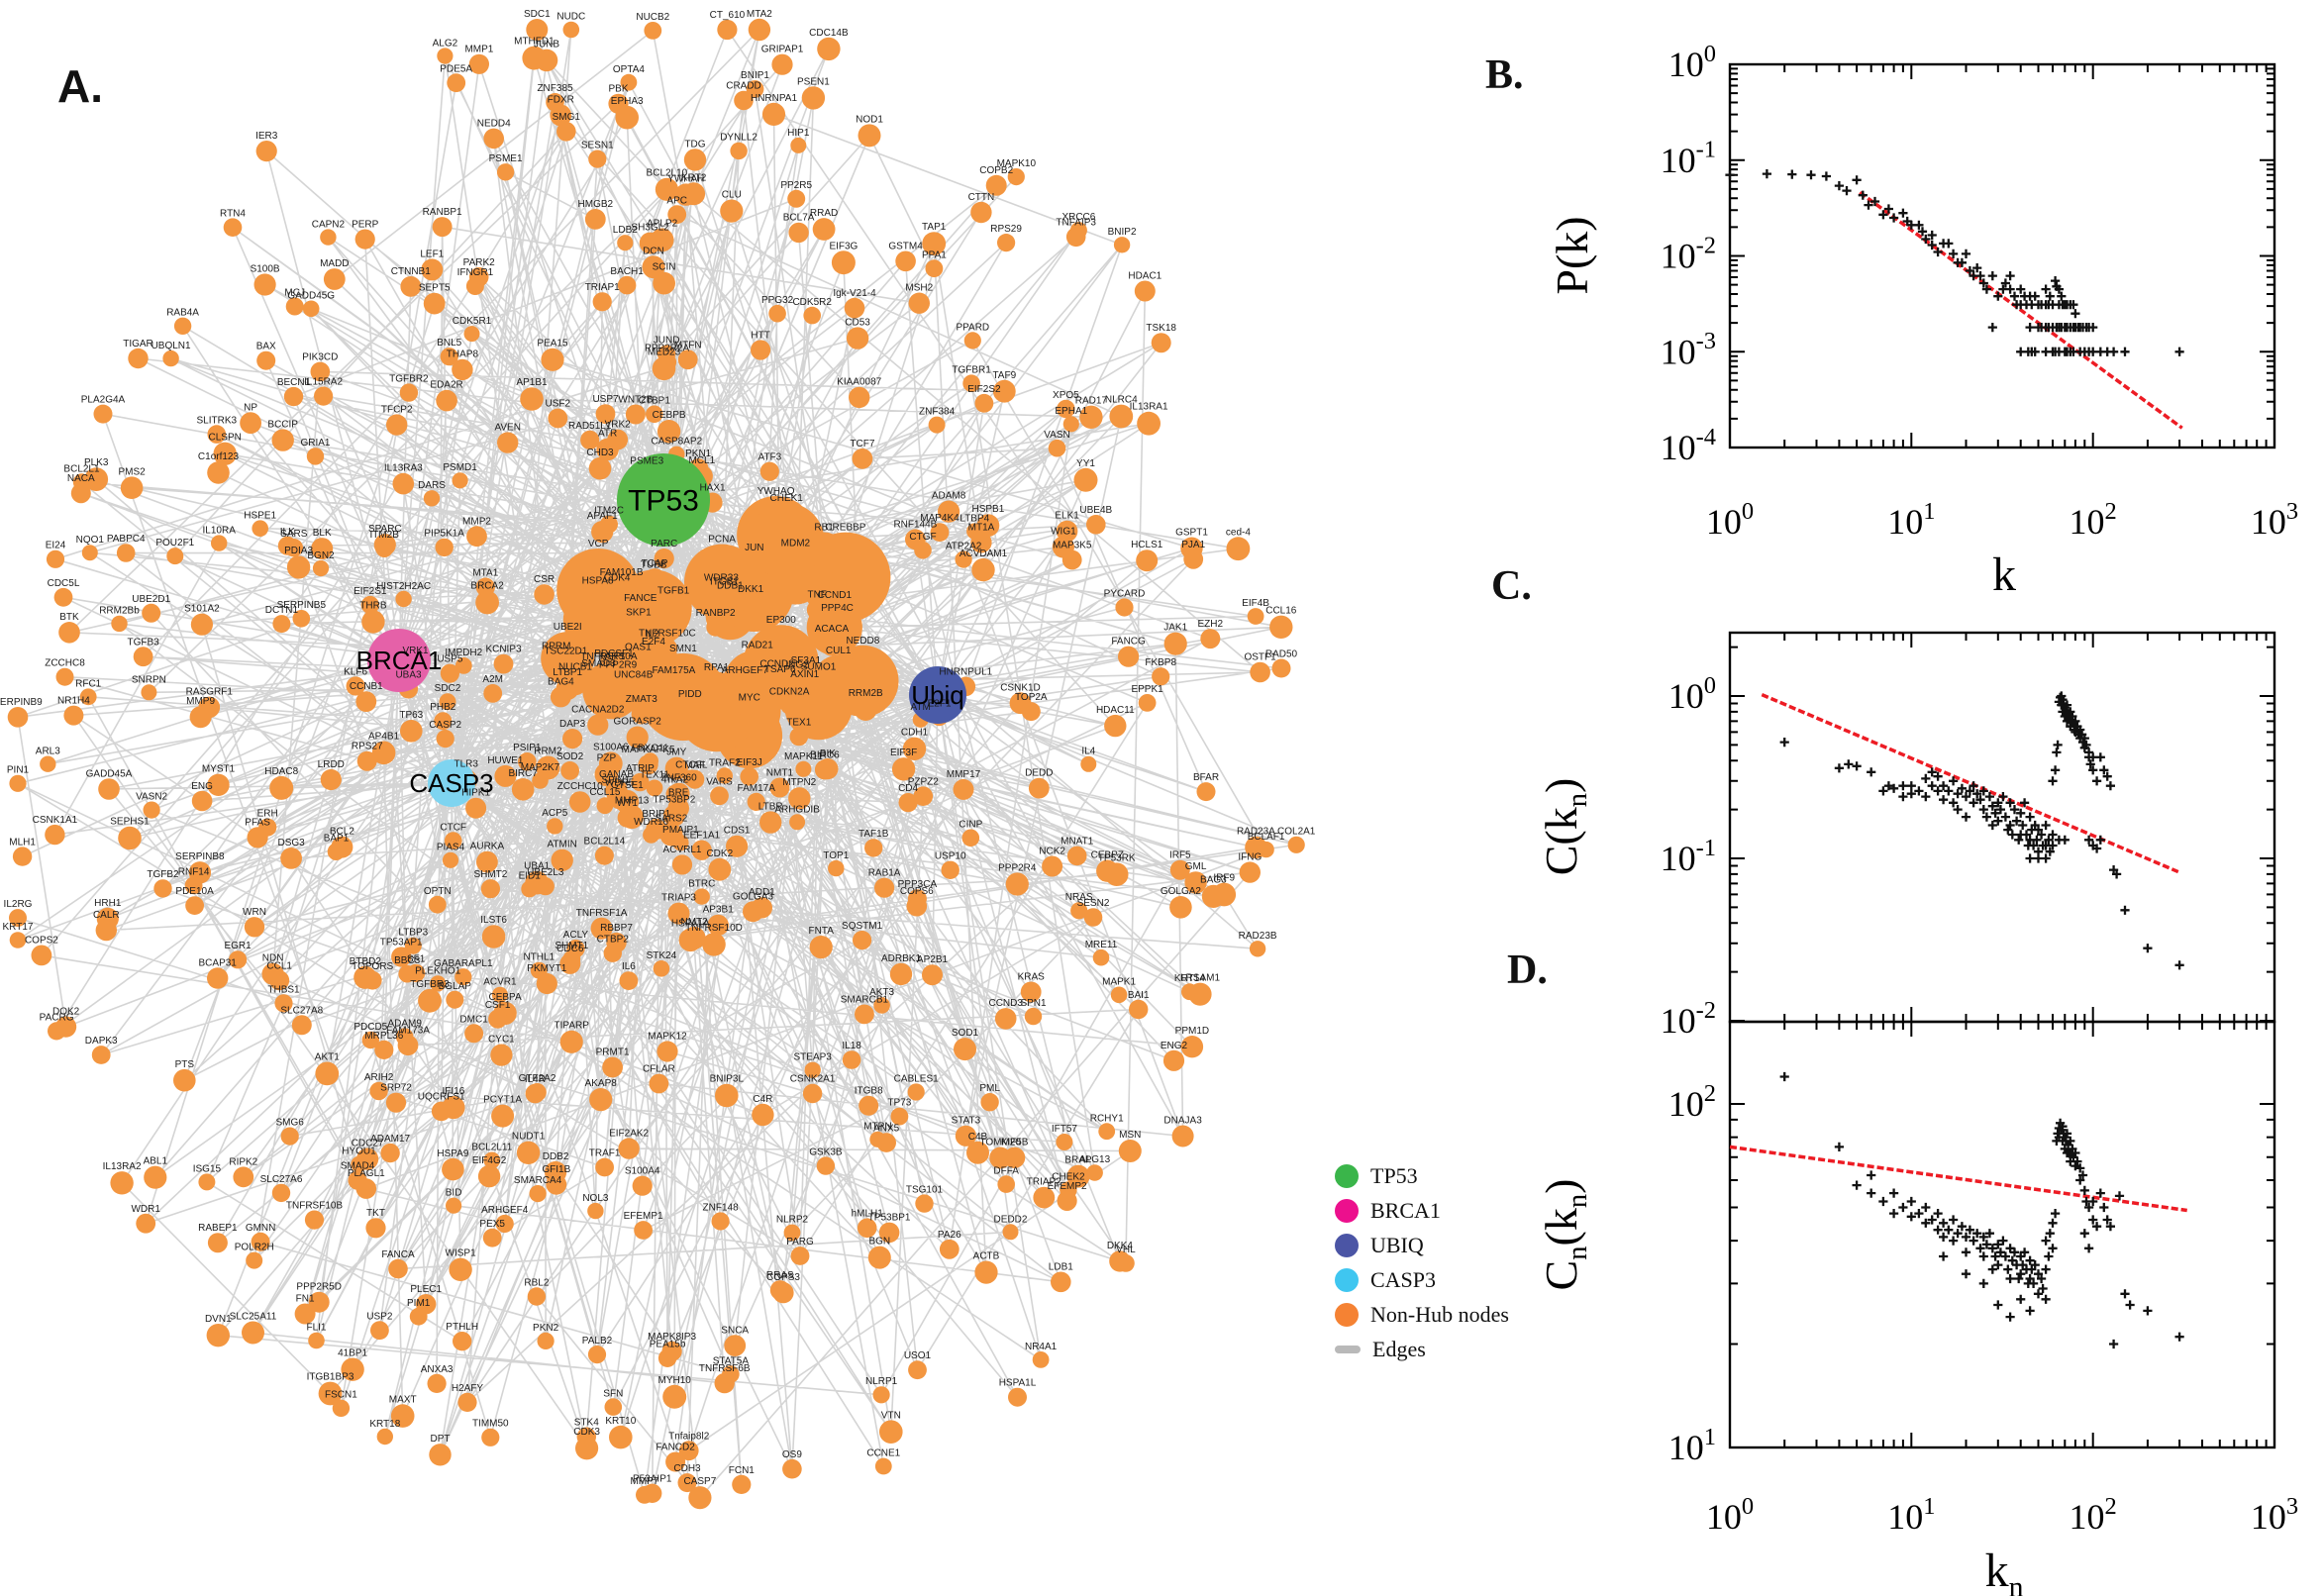 Image resolution: width=2323 pixels, height=1596 pixels. What do you see at coordinates (265, 268) in the screenshot?
I see `node-label: S100B` at bounding box center [265, 268].